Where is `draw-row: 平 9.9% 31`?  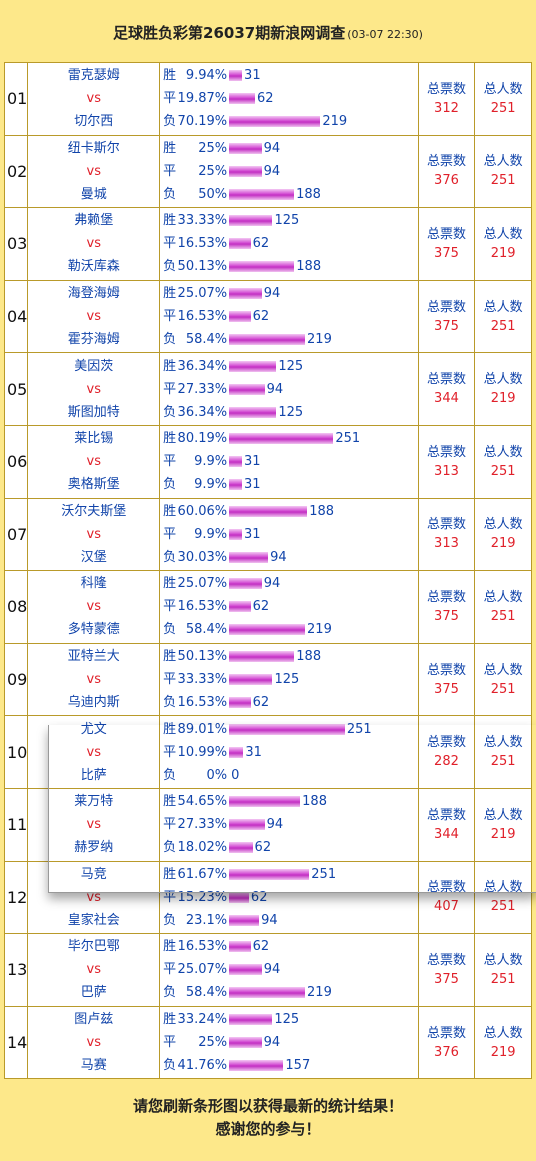
draw-row: 平 9.9% 31 is located at coordinates (290, 534).